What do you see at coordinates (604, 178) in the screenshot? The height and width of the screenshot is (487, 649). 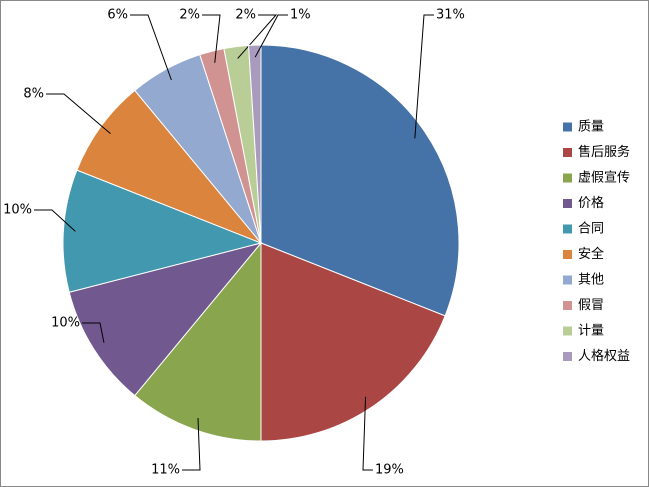 I see `legend-label: 虚假宣传` at bounding box center [604, 178].